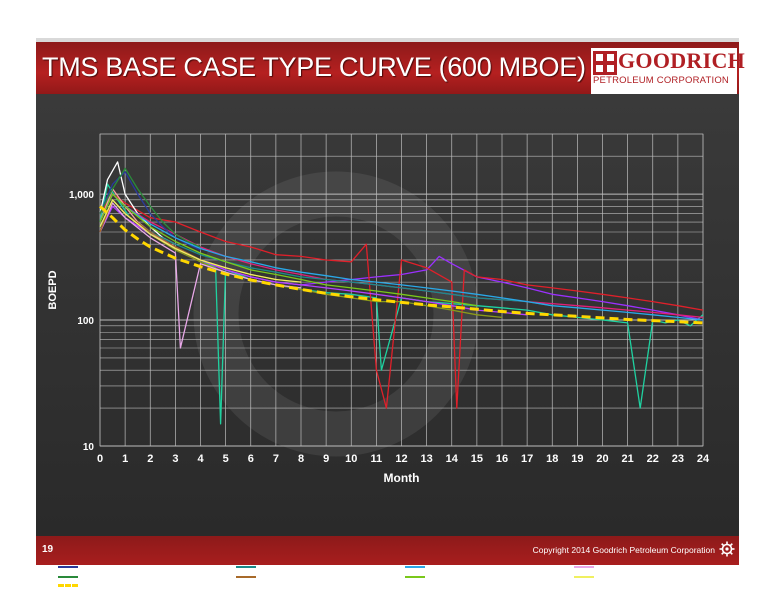 Image resolution: width=776 pixels, height=600 pixels. Describe the element at coordinates (678, 459) in the screenshot. I see `x-tick-label: 23` at that location.